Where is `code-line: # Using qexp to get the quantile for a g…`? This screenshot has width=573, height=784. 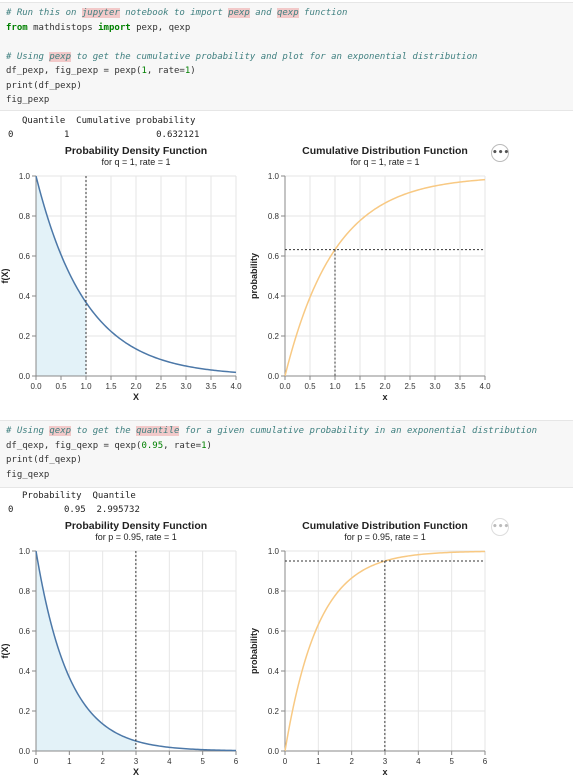 code-line: # Using qexp to get the quantile for a g… is located at coordinates (286, 431).